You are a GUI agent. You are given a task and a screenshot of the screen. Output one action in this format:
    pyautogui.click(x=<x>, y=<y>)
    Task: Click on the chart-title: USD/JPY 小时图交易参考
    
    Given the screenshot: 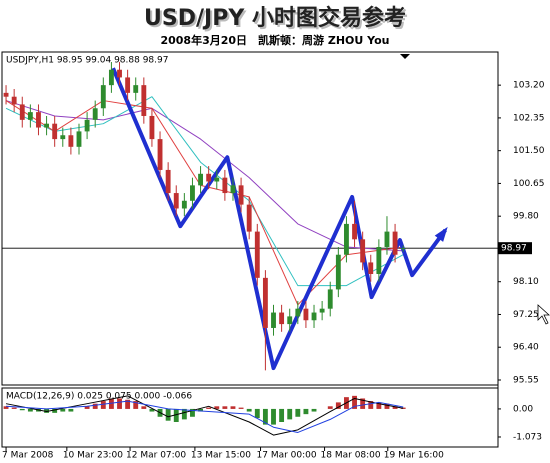 What is the action you would take?
    pyautogui.click(x=275, y=18)
    